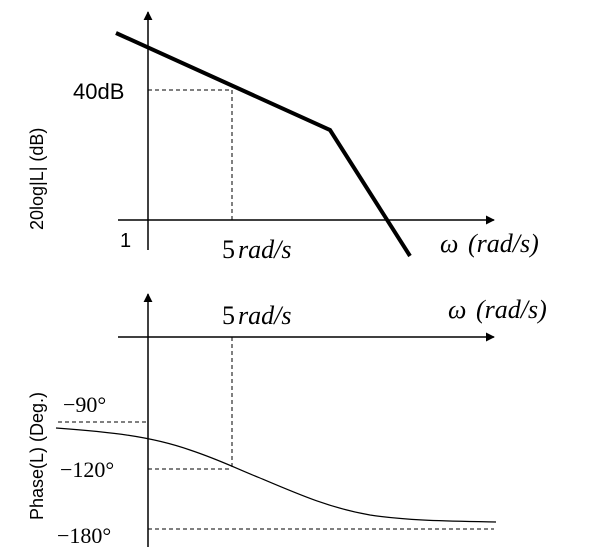  What do you see at coordinates (276, 475) in the screenshot?
I see `phase-series-line` at bounding box center [276, 475].